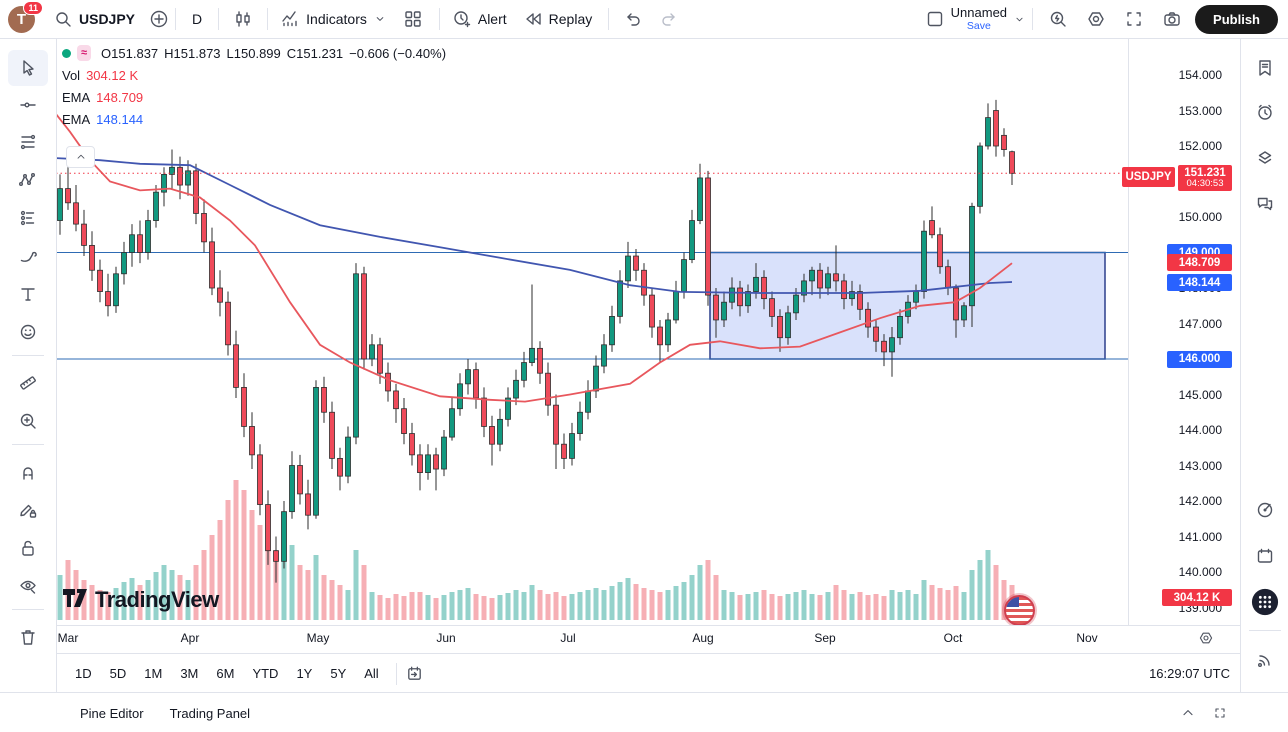  I want to click on range-button-1D: 1D, so click(83, 673).